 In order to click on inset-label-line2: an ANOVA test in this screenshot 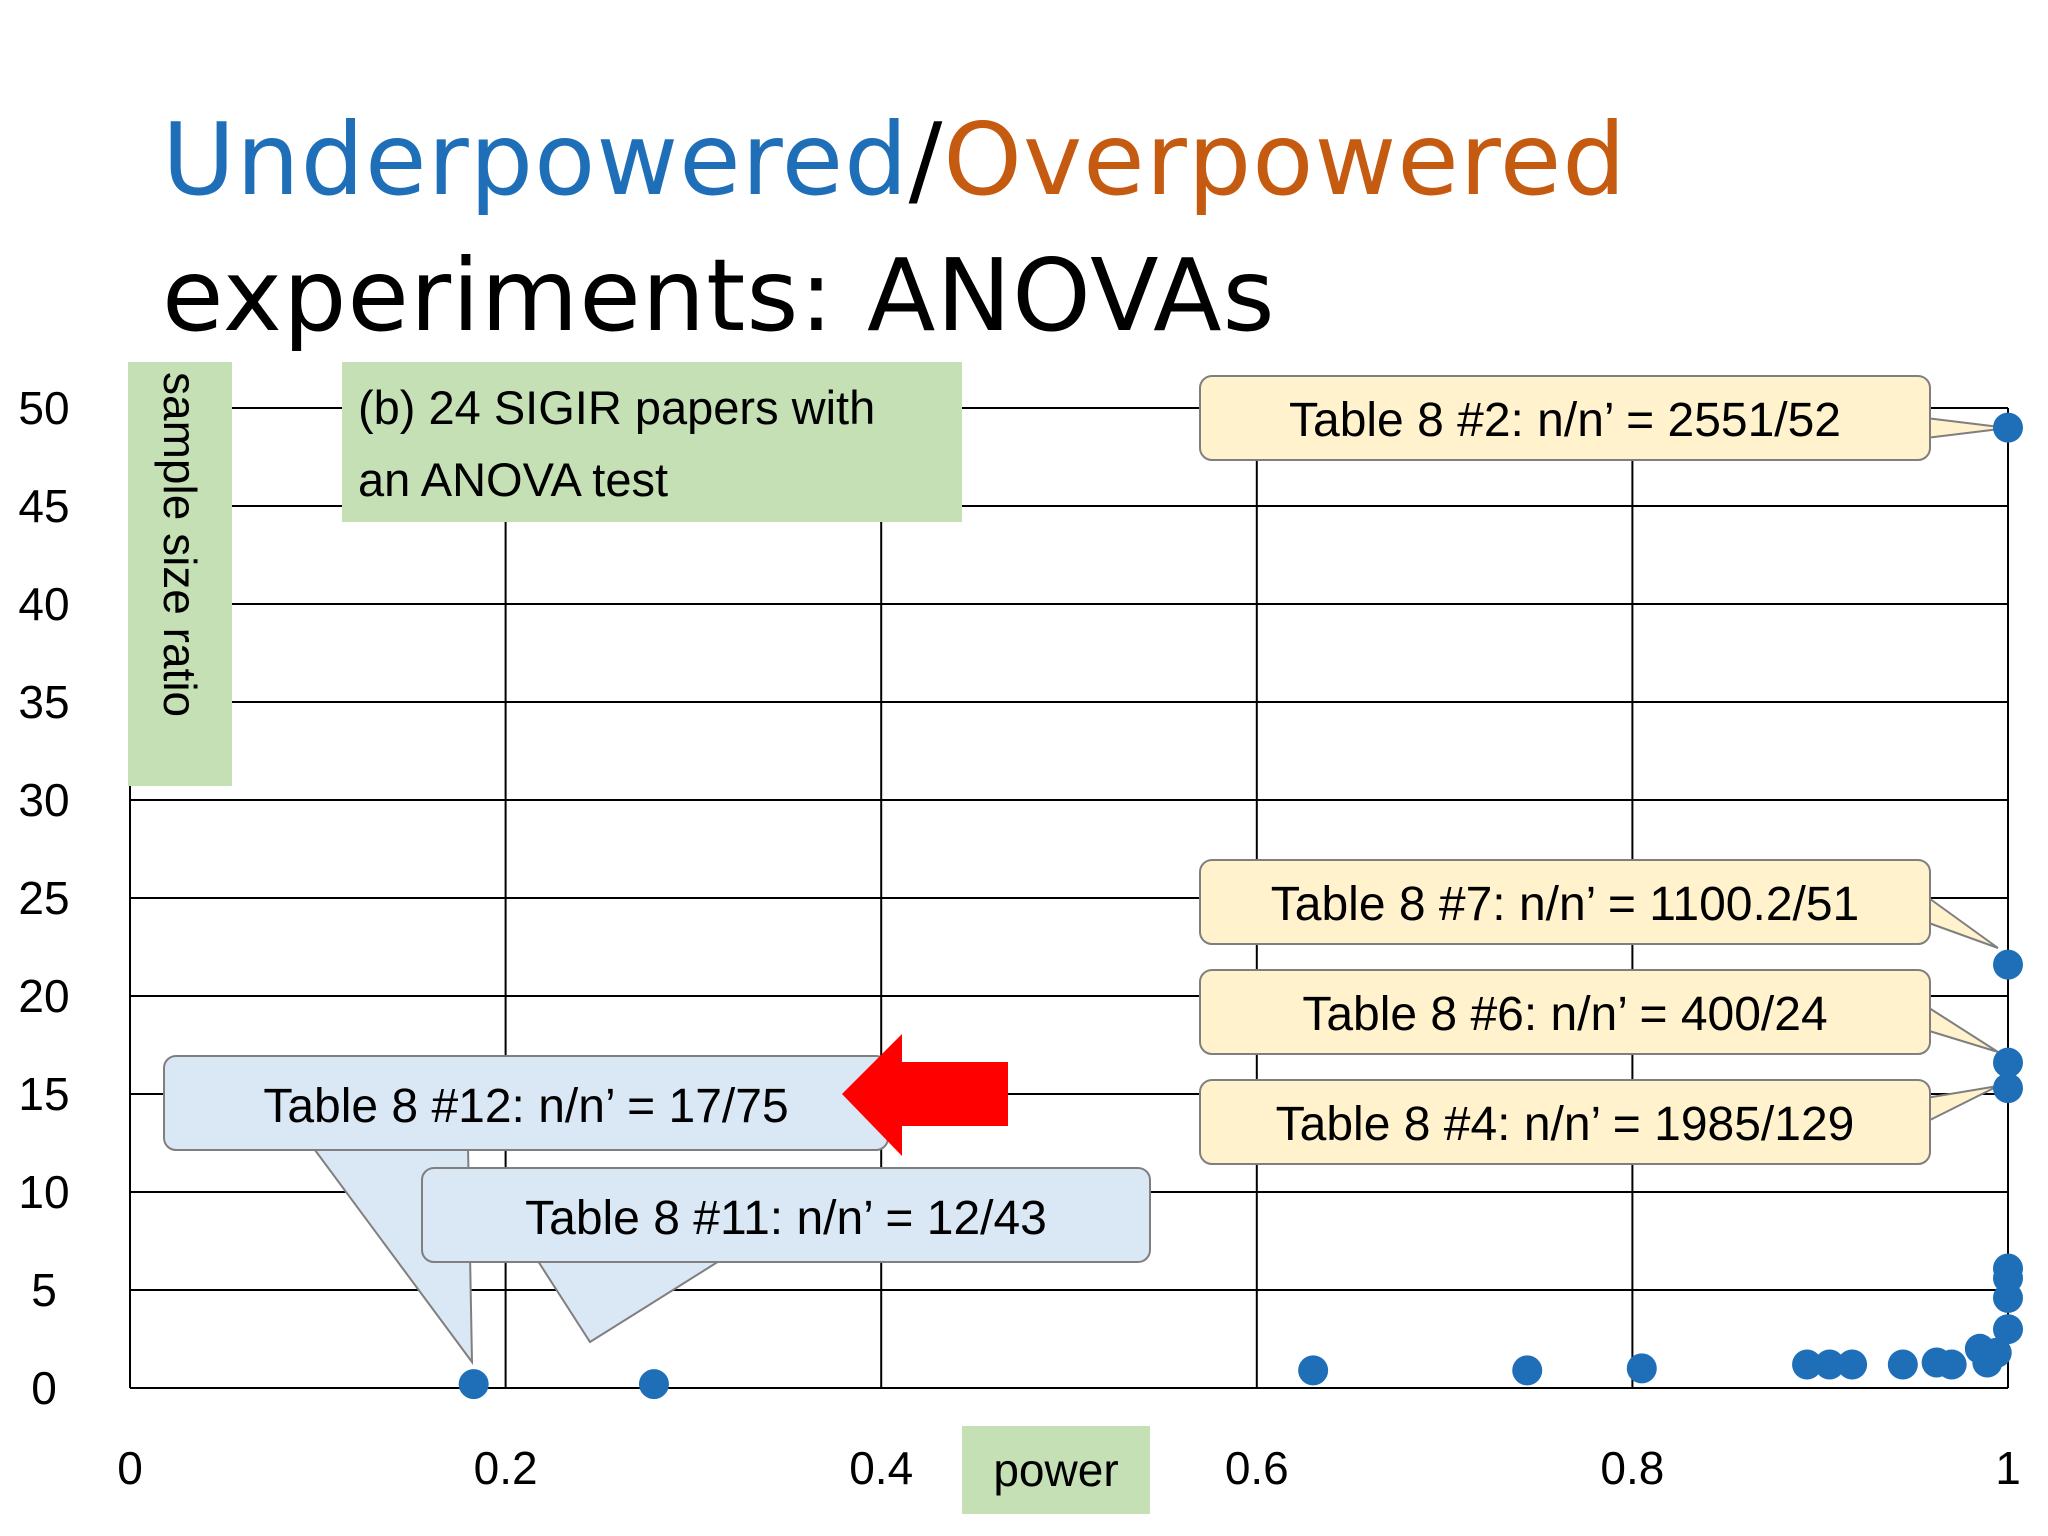, I will do `click(513, 479)`.